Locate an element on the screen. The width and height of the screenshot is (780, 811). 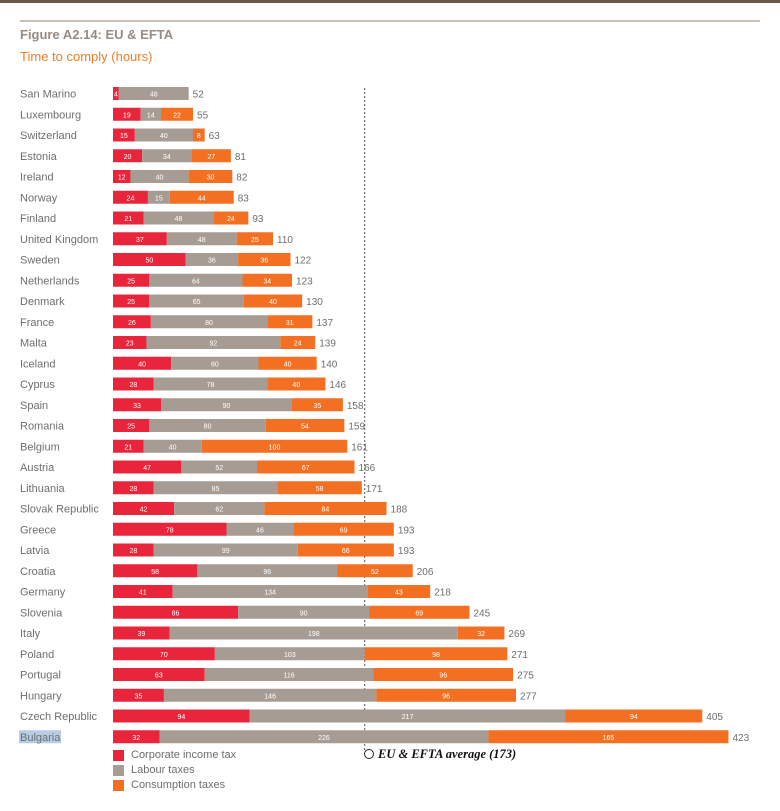
segment-value-label: 41 is located at coordinates (143, 593).